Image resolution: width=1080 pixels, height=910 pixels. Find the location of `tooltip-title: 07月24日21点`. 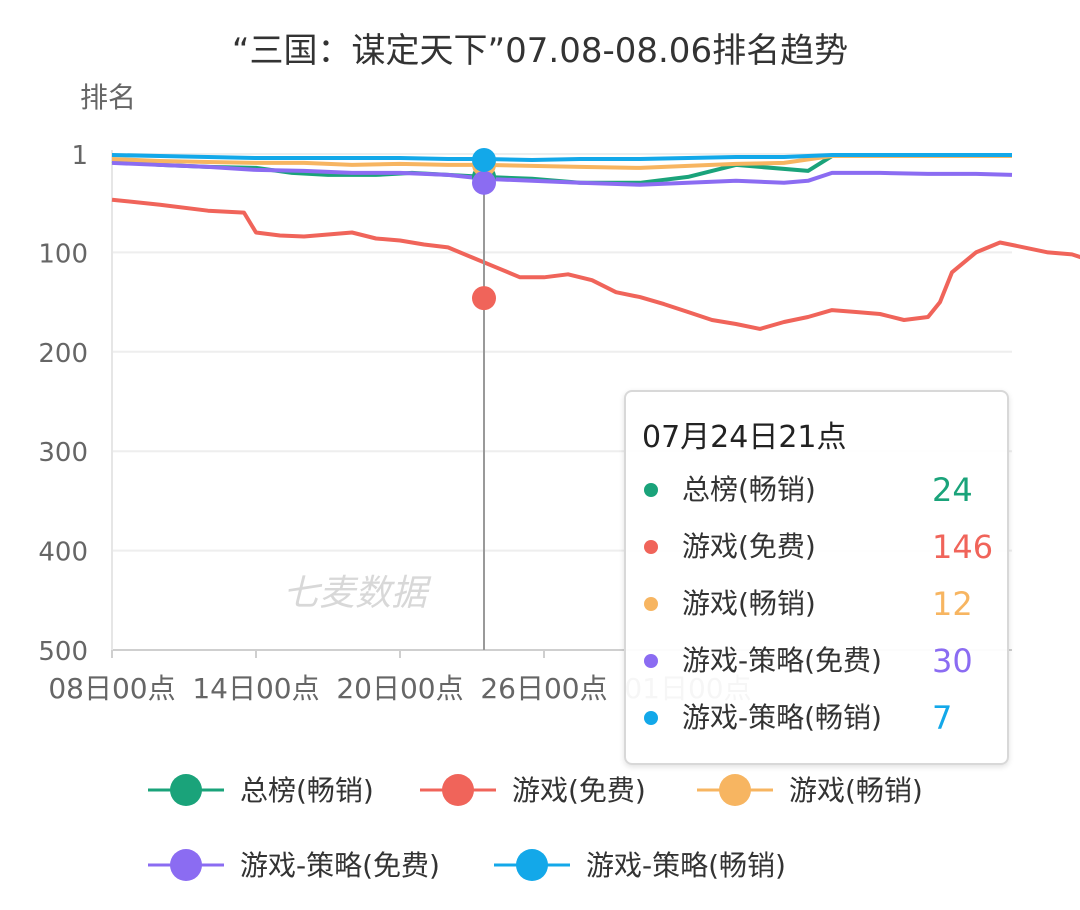

tooltip-title: 07月24日21点 is located at coordinates (744, 437).